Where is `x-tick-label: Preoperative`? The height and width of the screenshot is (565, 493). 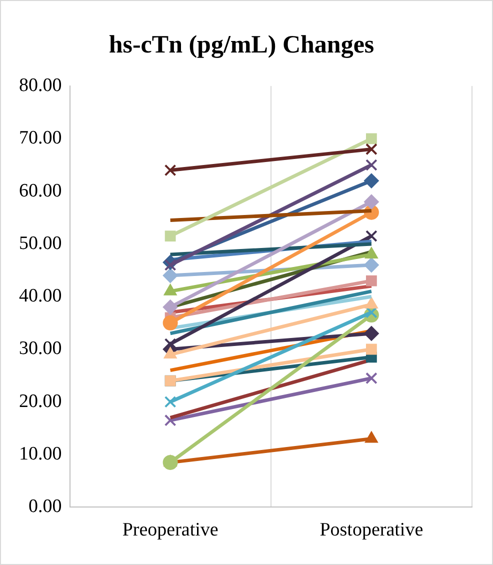
x-tick-label: Preoperative is located at coordinates (170, 530).